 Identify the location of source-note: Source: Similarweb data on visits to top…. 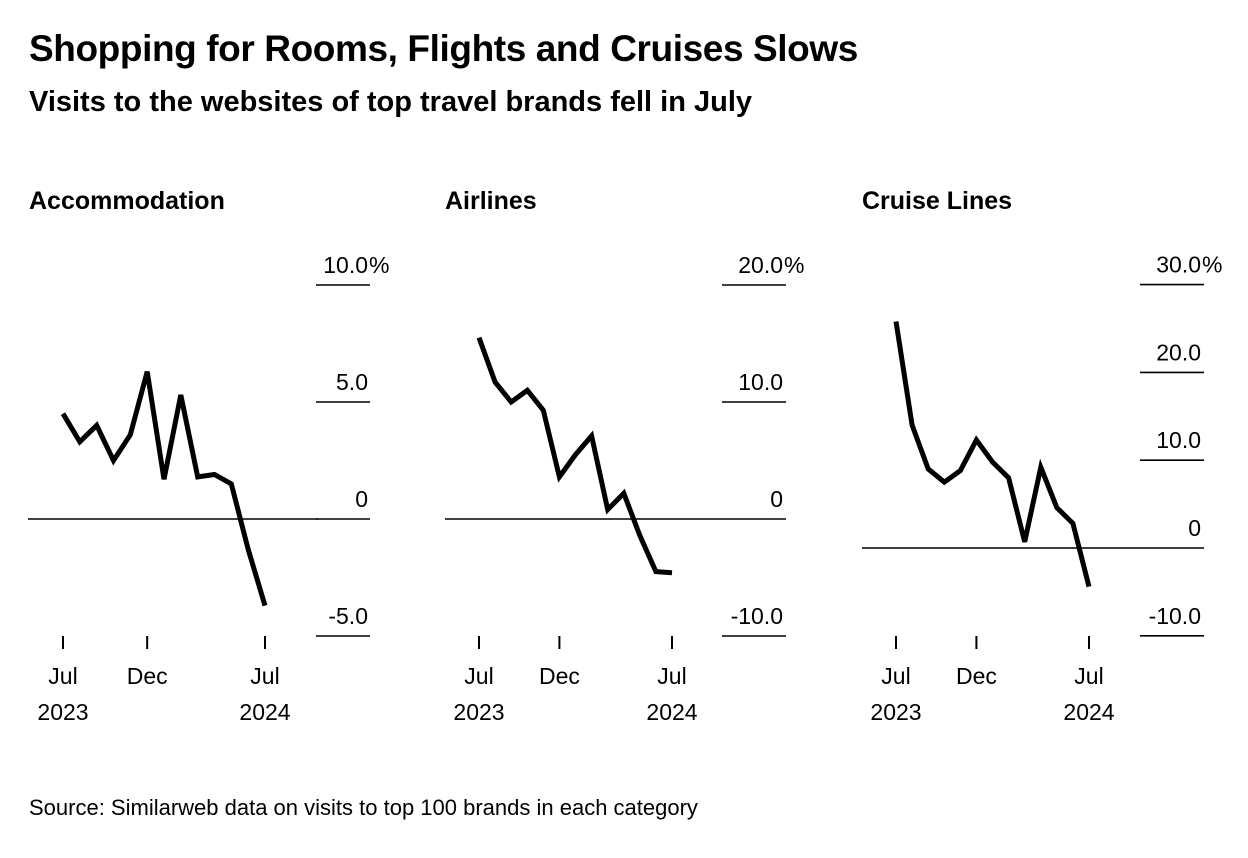
(363, 807).